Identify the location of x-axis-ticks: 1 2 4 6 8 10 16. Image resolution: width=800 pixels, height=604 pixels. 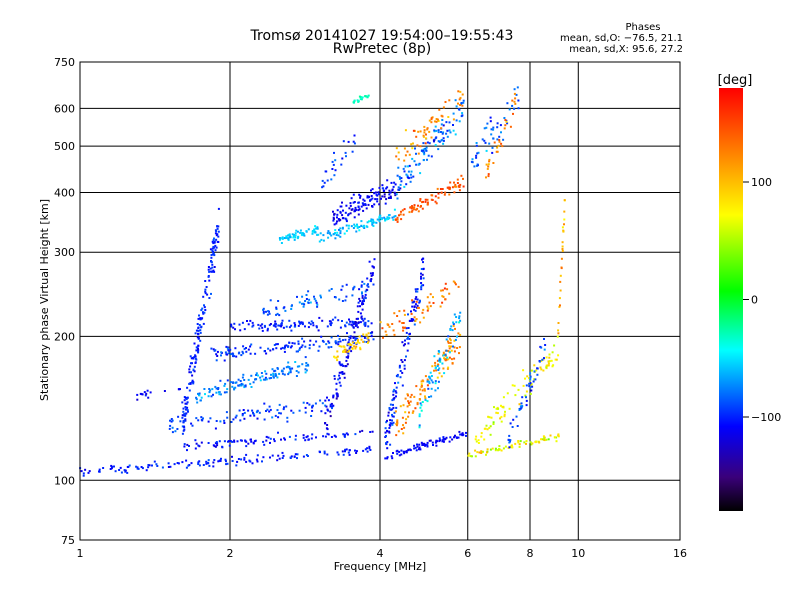
(382, 553).